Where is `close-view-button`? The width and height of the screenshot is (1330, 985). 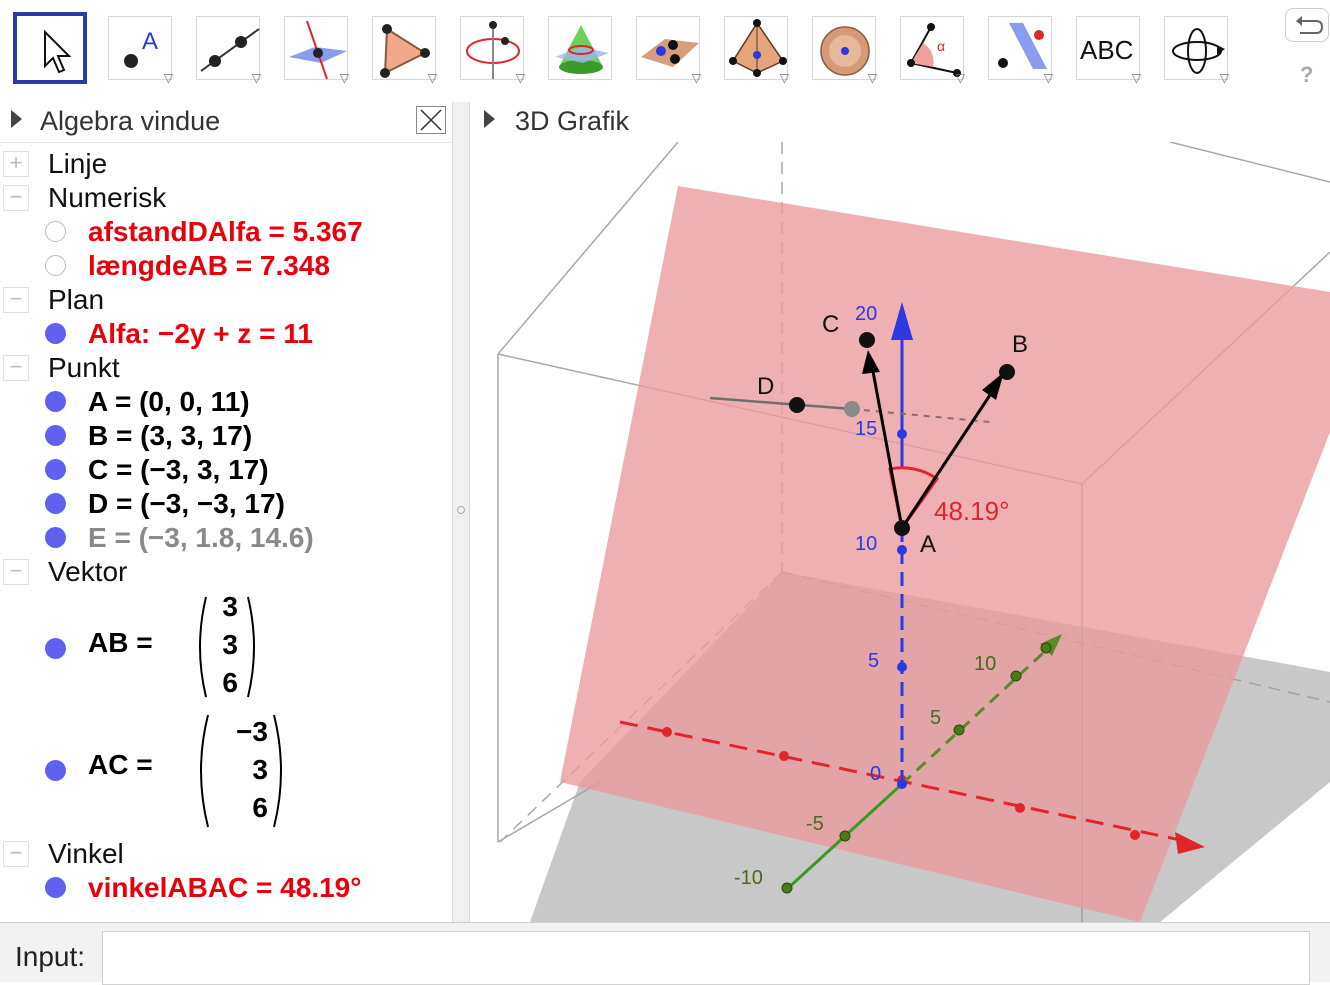
close-view-button is located at coordinates (431, 120).